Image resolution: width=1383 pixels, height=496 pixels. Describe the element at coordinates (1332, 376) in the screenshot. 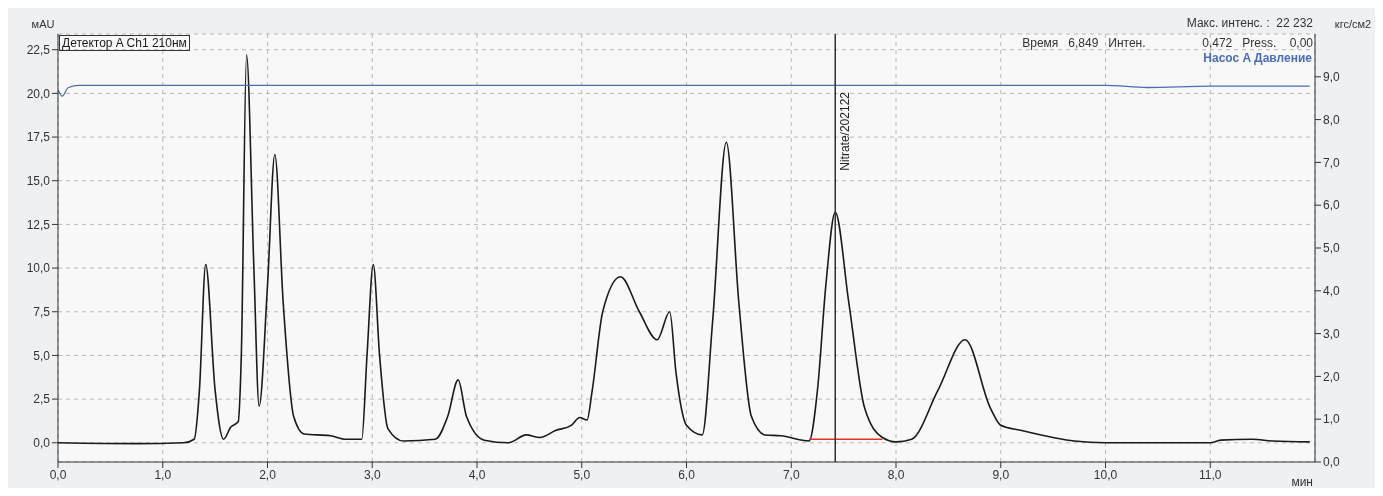

I see `y2-tick-label: 2,0` at that location.